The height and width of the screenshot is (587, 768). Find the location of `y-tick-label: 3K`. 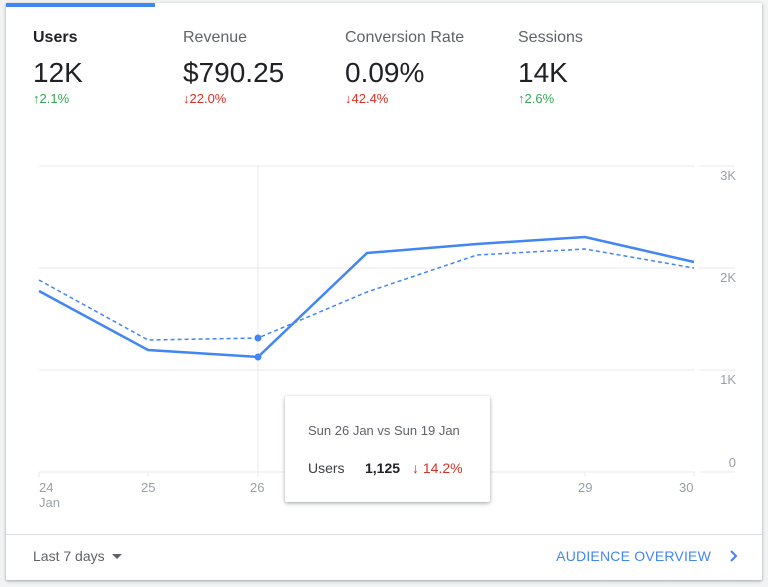

y-tick-label: 3K is located at coordinates (728, 175).